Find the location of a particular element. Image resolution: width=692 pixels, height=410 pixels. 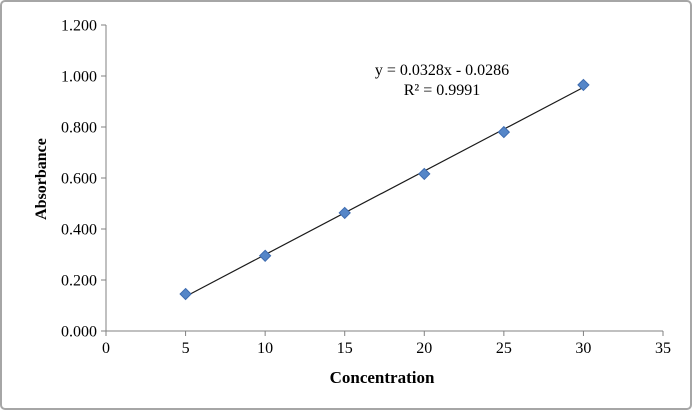

x-tick-label: 10 is located at coordinates (265, 348).